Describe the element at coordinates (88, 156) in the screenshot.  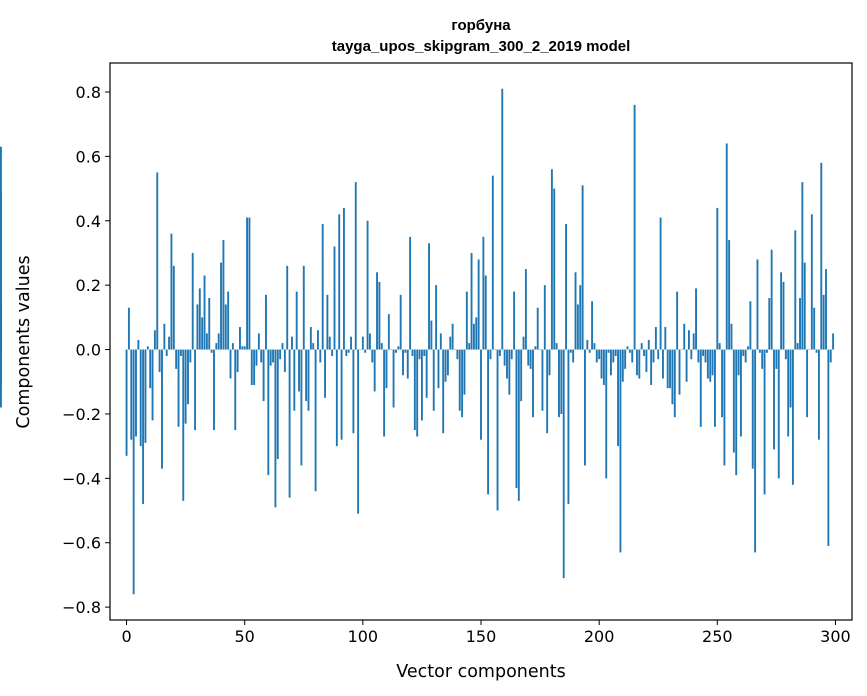
I see `y-tick-label: 0.6` at that location.